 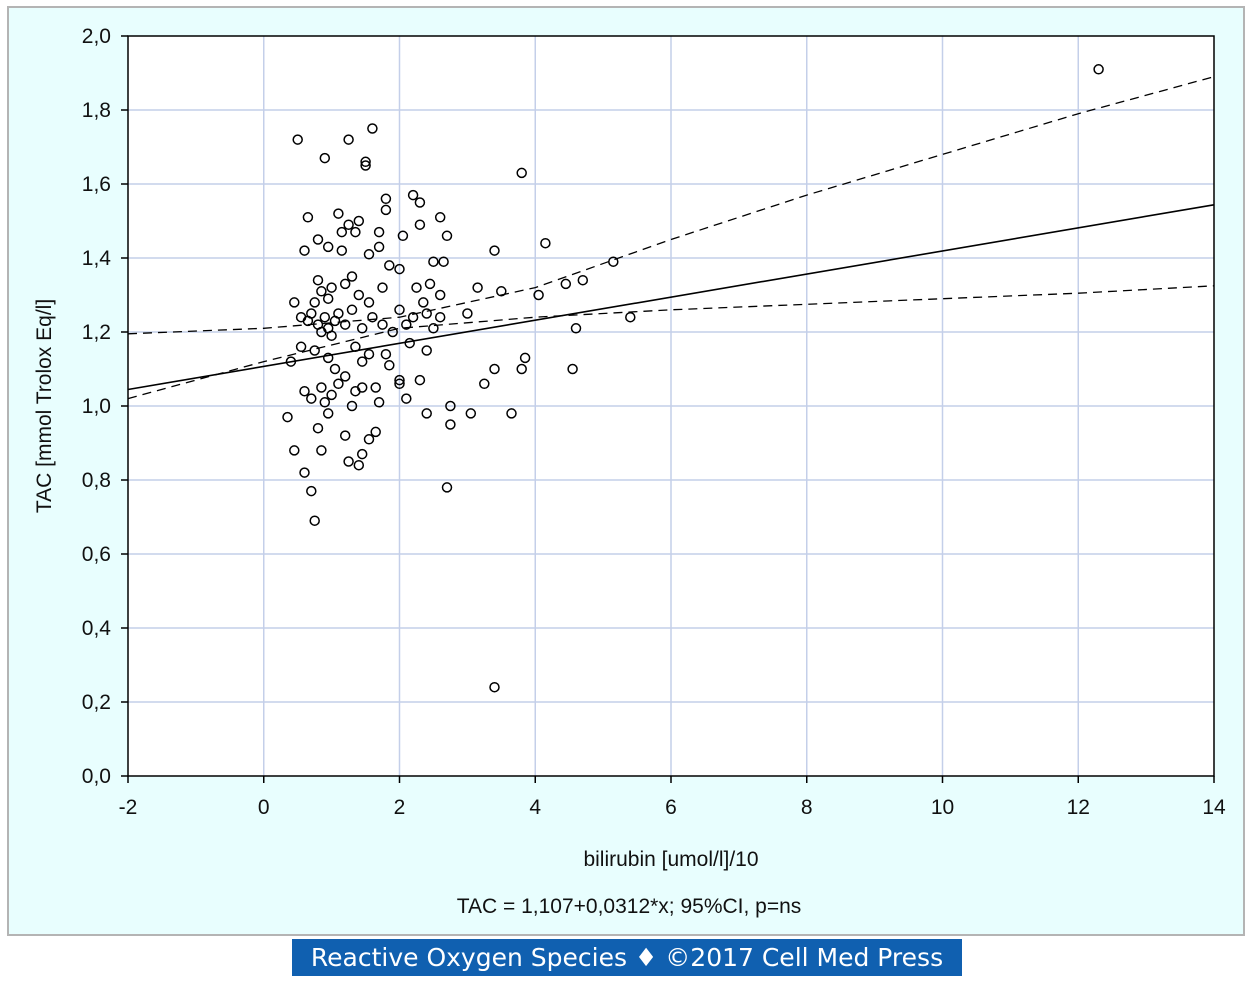 I want to click on x-tick-label: 10, so click(x=942, y=807).